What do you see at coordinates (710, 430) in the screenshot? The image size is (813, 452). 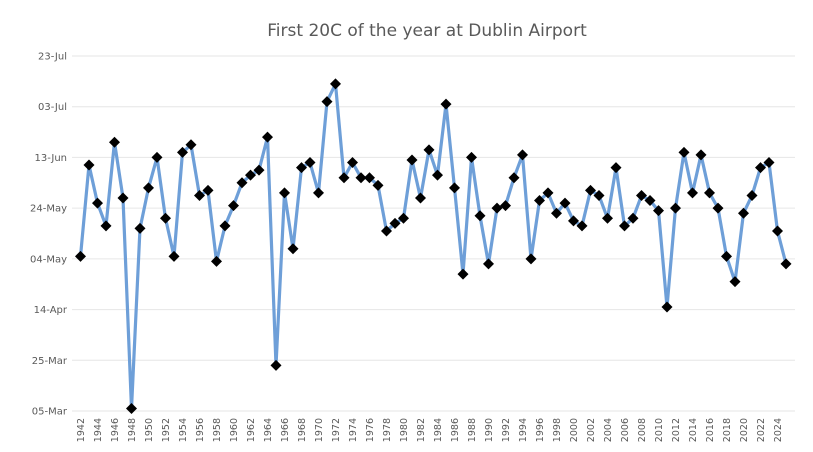 I see `x-tick-label: 2016` at bounding box center [710, 430].